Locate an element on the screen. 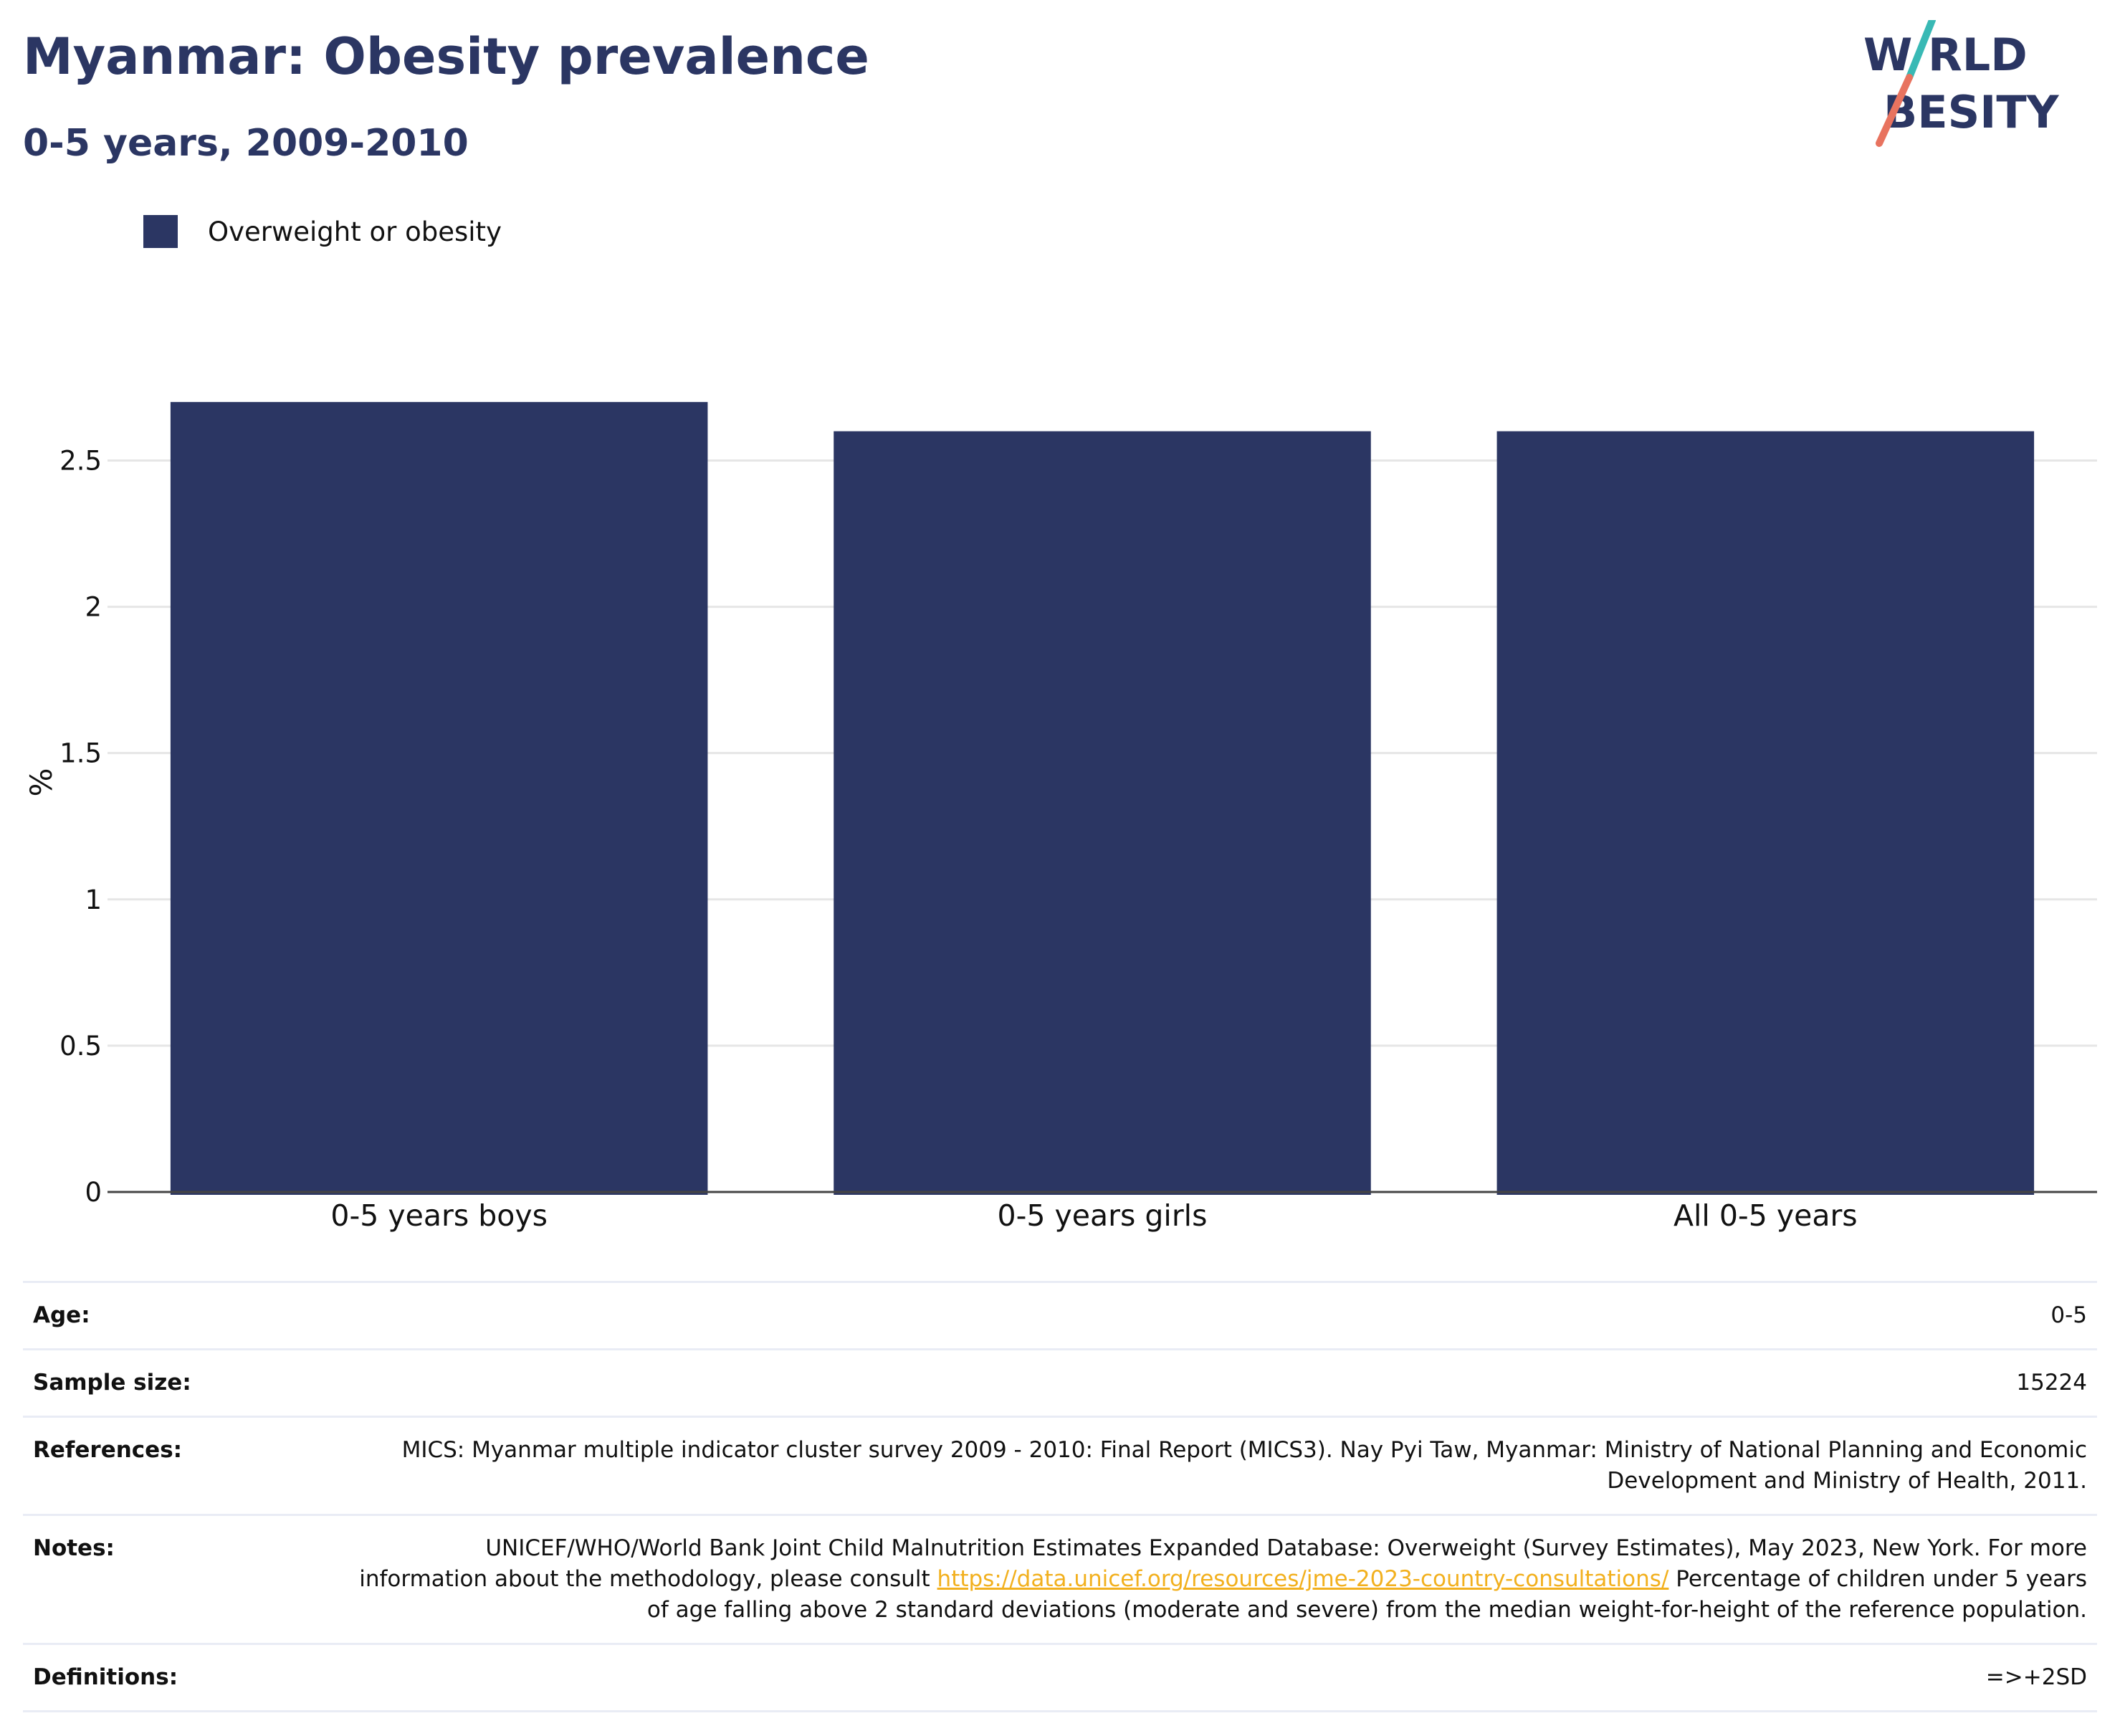 This screenshot has width=2120, height=1736. notes-label: Notes: is located at coordinates (184, 1579).